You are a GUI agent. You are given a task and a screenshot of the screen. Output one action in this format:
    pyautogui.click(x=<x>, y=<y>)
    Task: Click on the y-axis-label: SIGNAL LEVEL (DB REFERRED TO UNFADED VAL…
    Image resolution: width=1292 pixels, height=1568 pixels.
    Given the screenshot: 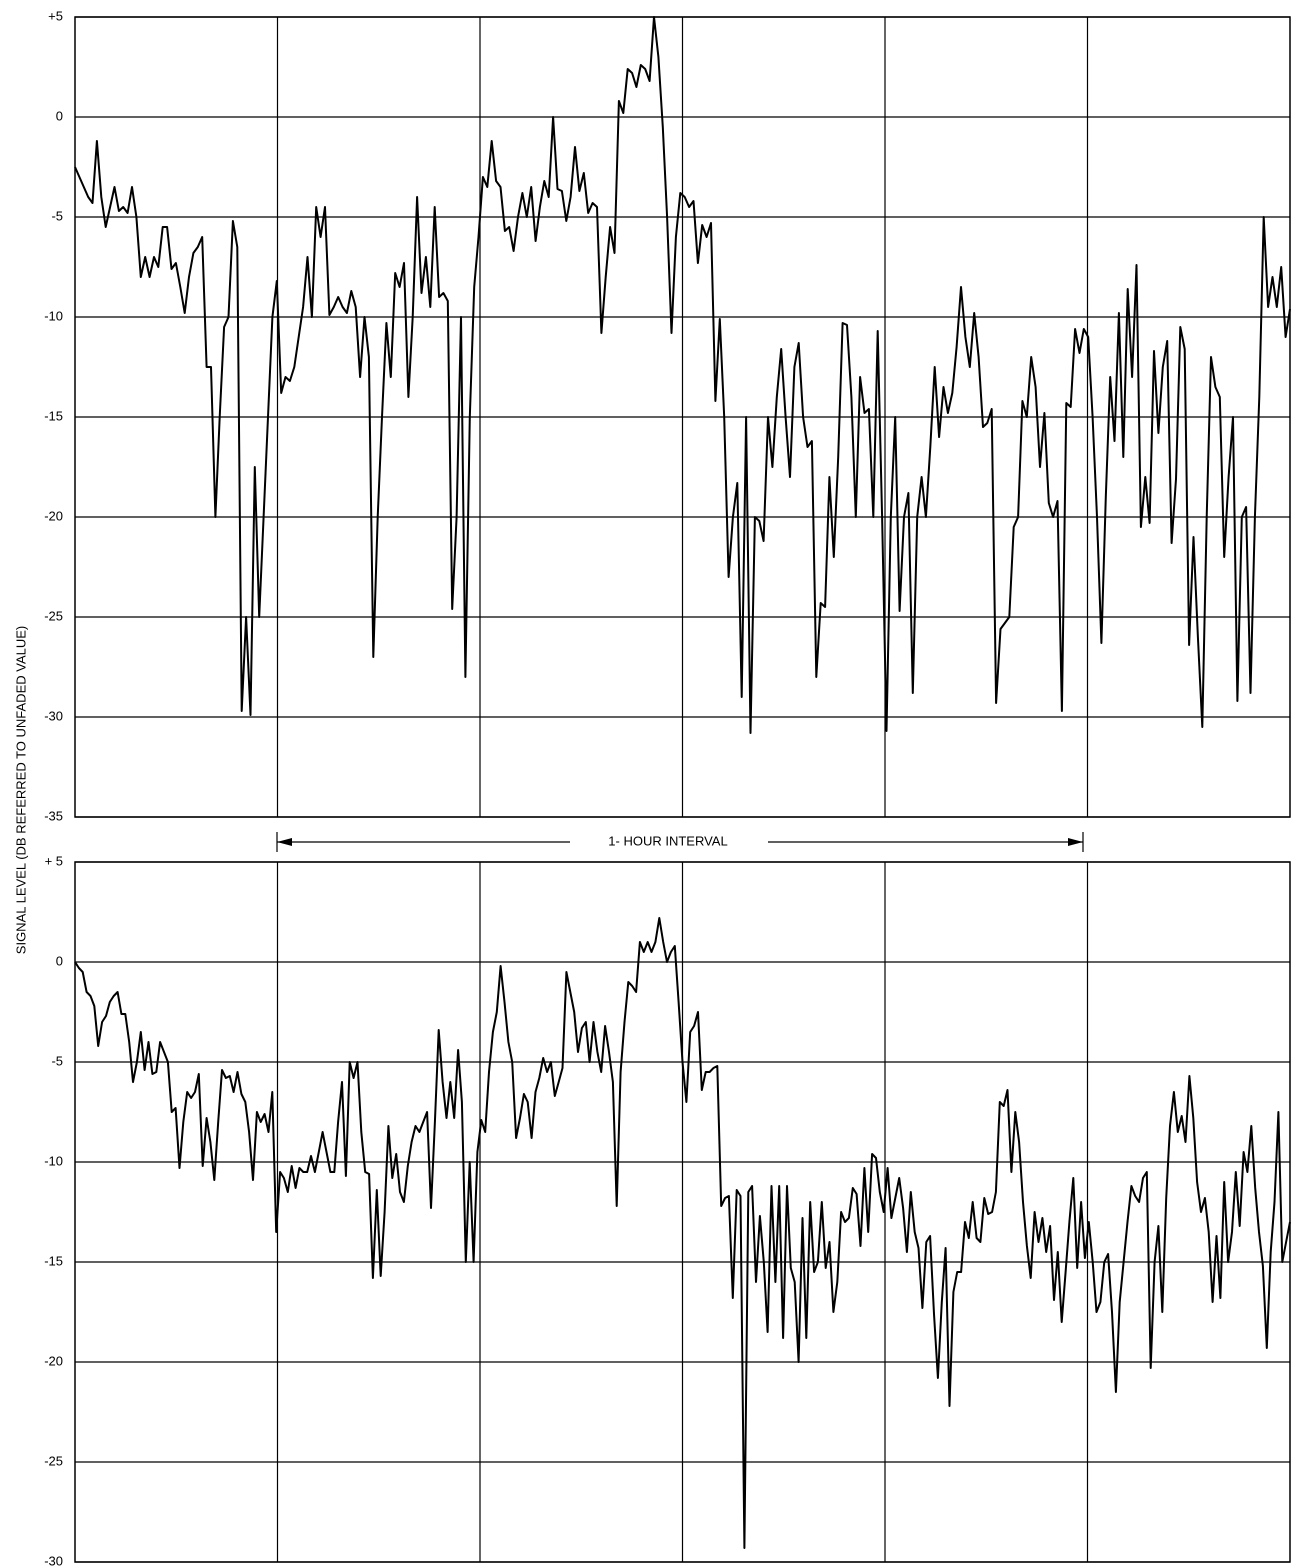 What is the action you would take?
    pyautogui.click(x=20, y=790)
    